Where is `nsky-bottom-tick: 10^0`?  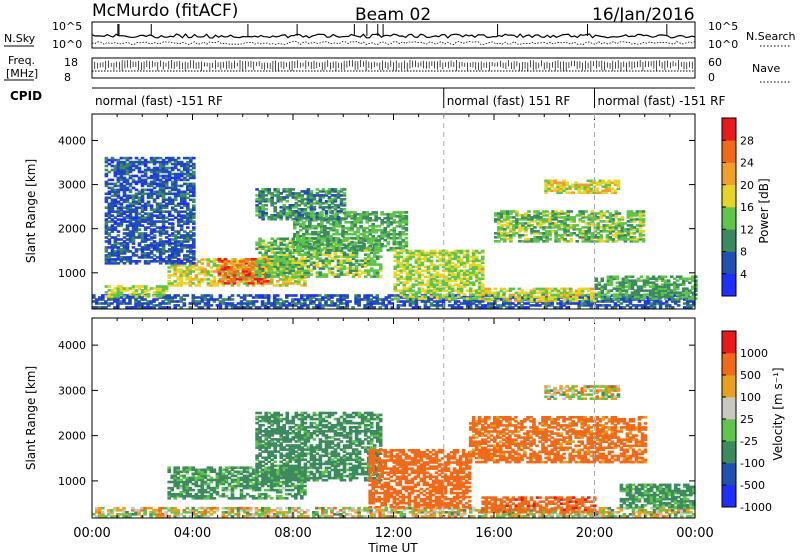 nsky-bottom-tick: 10^0 is located at coordinates (67, 44).